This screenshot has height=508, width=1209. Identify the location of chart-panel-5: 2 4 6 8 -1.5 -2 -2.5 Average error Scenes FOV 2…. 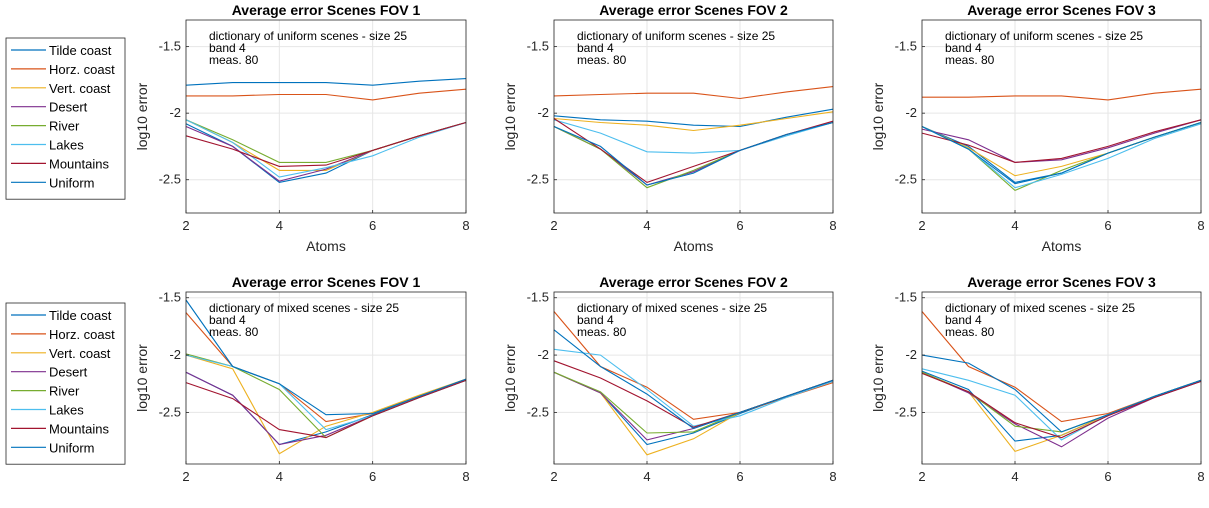
(669, 379).